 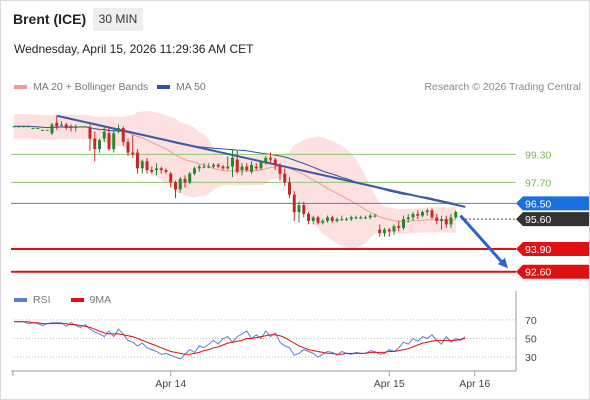 What do you see at coordinates (552, 248) in the screenshot?
I see `level-tag-93.90` at bounding box center [552, 248].